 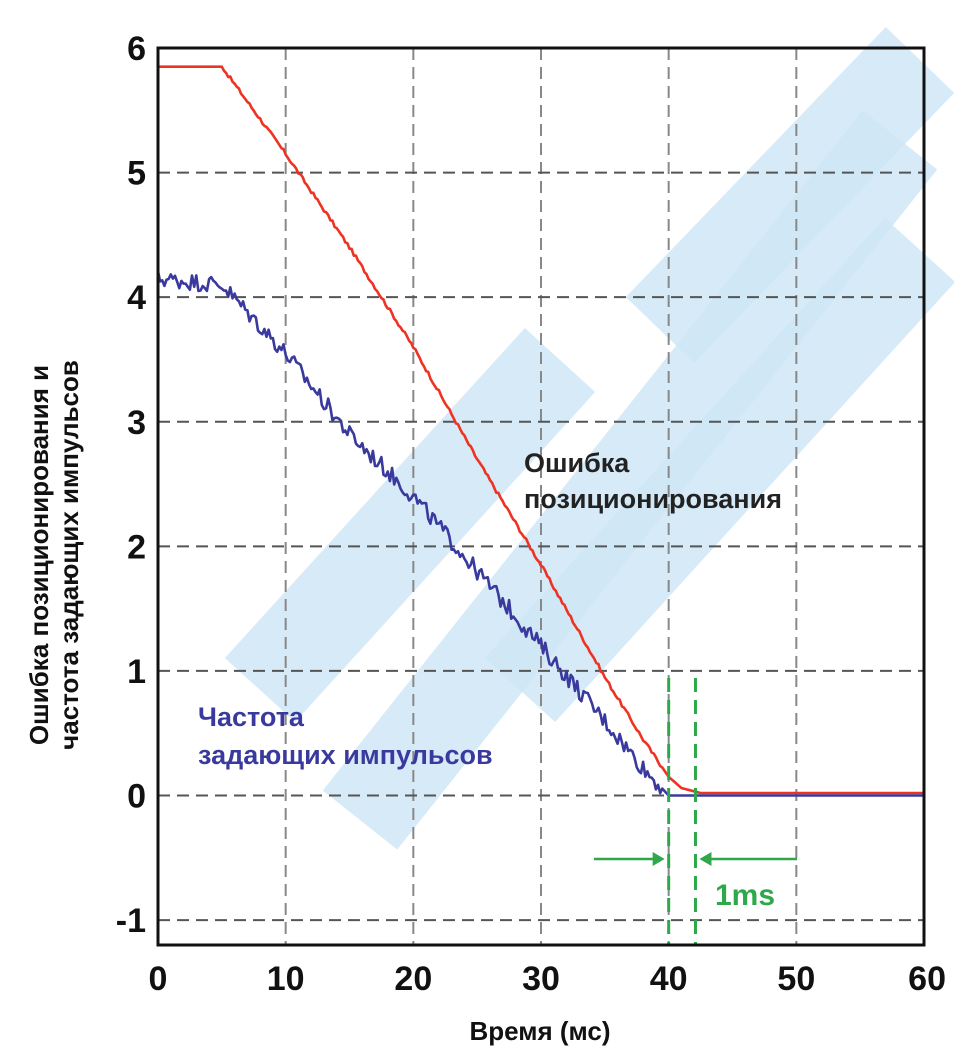 What do you see at coordinates (251, 717) in the screenshot?
I see `frequency-annotation-line-1: Частота` at bounding box center [251, 717].